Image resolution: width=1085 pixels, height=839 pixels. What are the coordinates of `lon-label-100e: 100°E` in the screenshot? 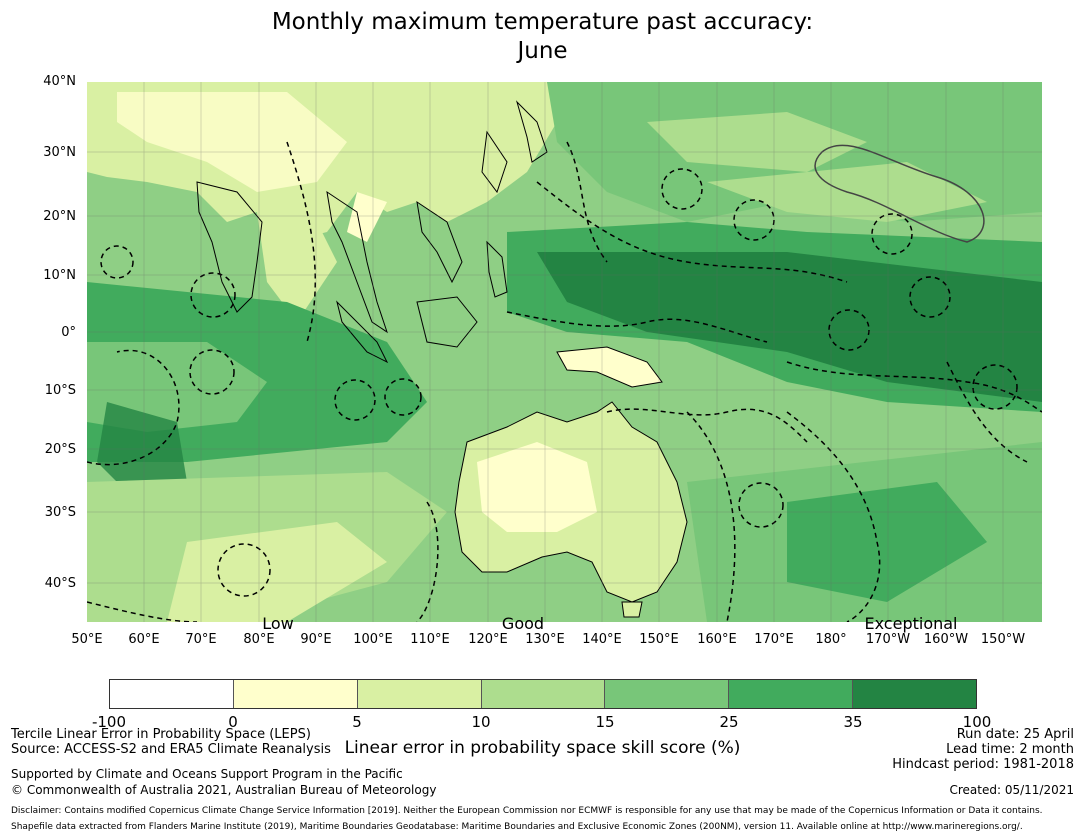 It's located at (373, 639).